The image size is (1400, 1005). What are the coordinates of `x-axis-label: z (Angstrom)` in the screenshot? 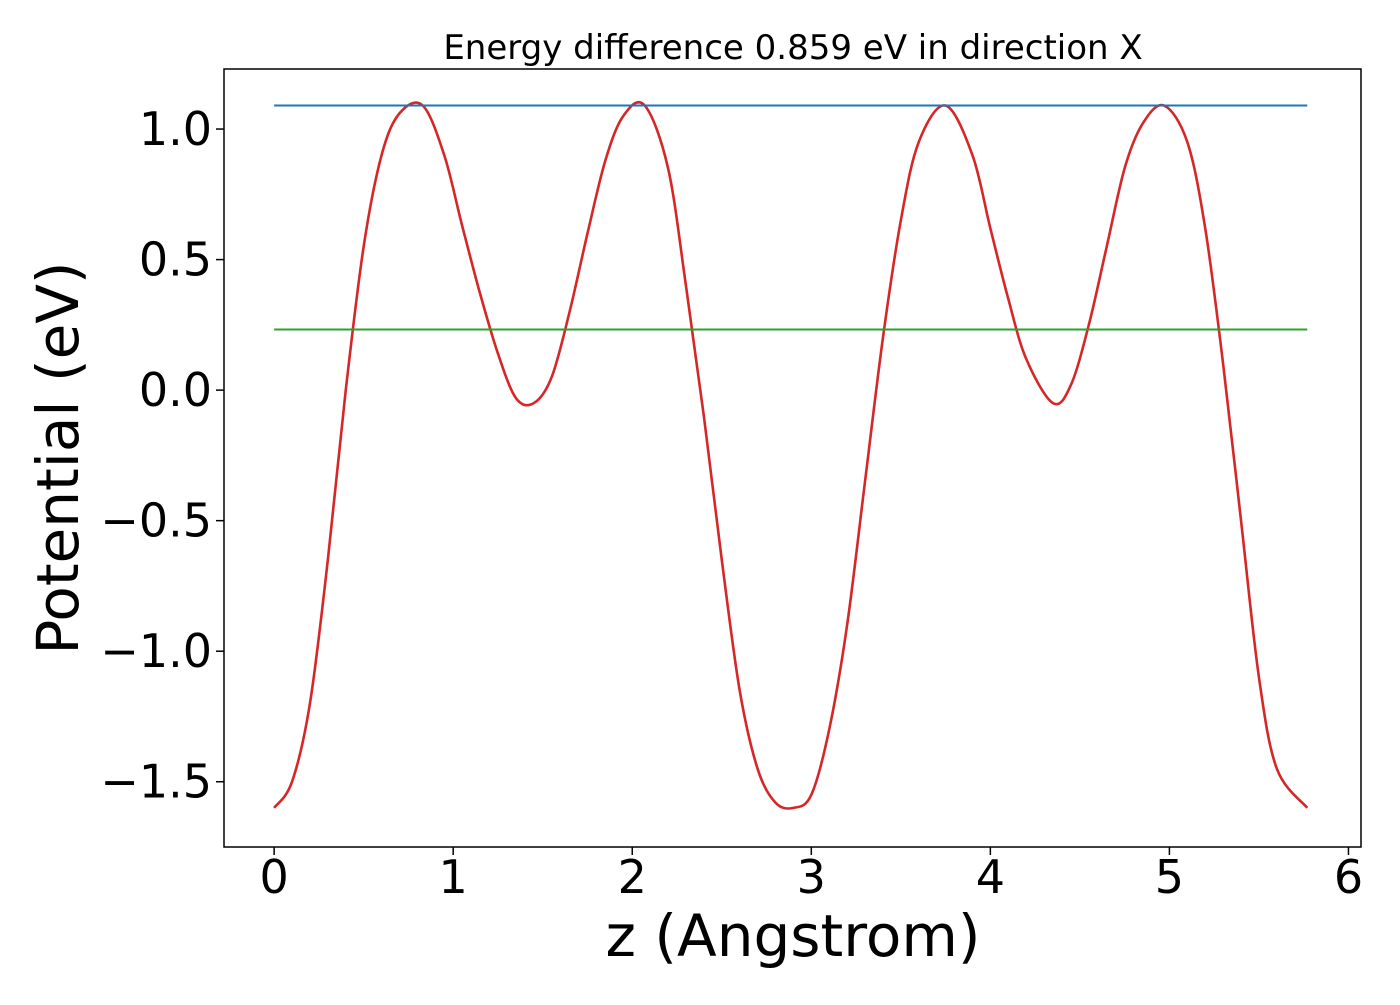 It's located at (793, 936).